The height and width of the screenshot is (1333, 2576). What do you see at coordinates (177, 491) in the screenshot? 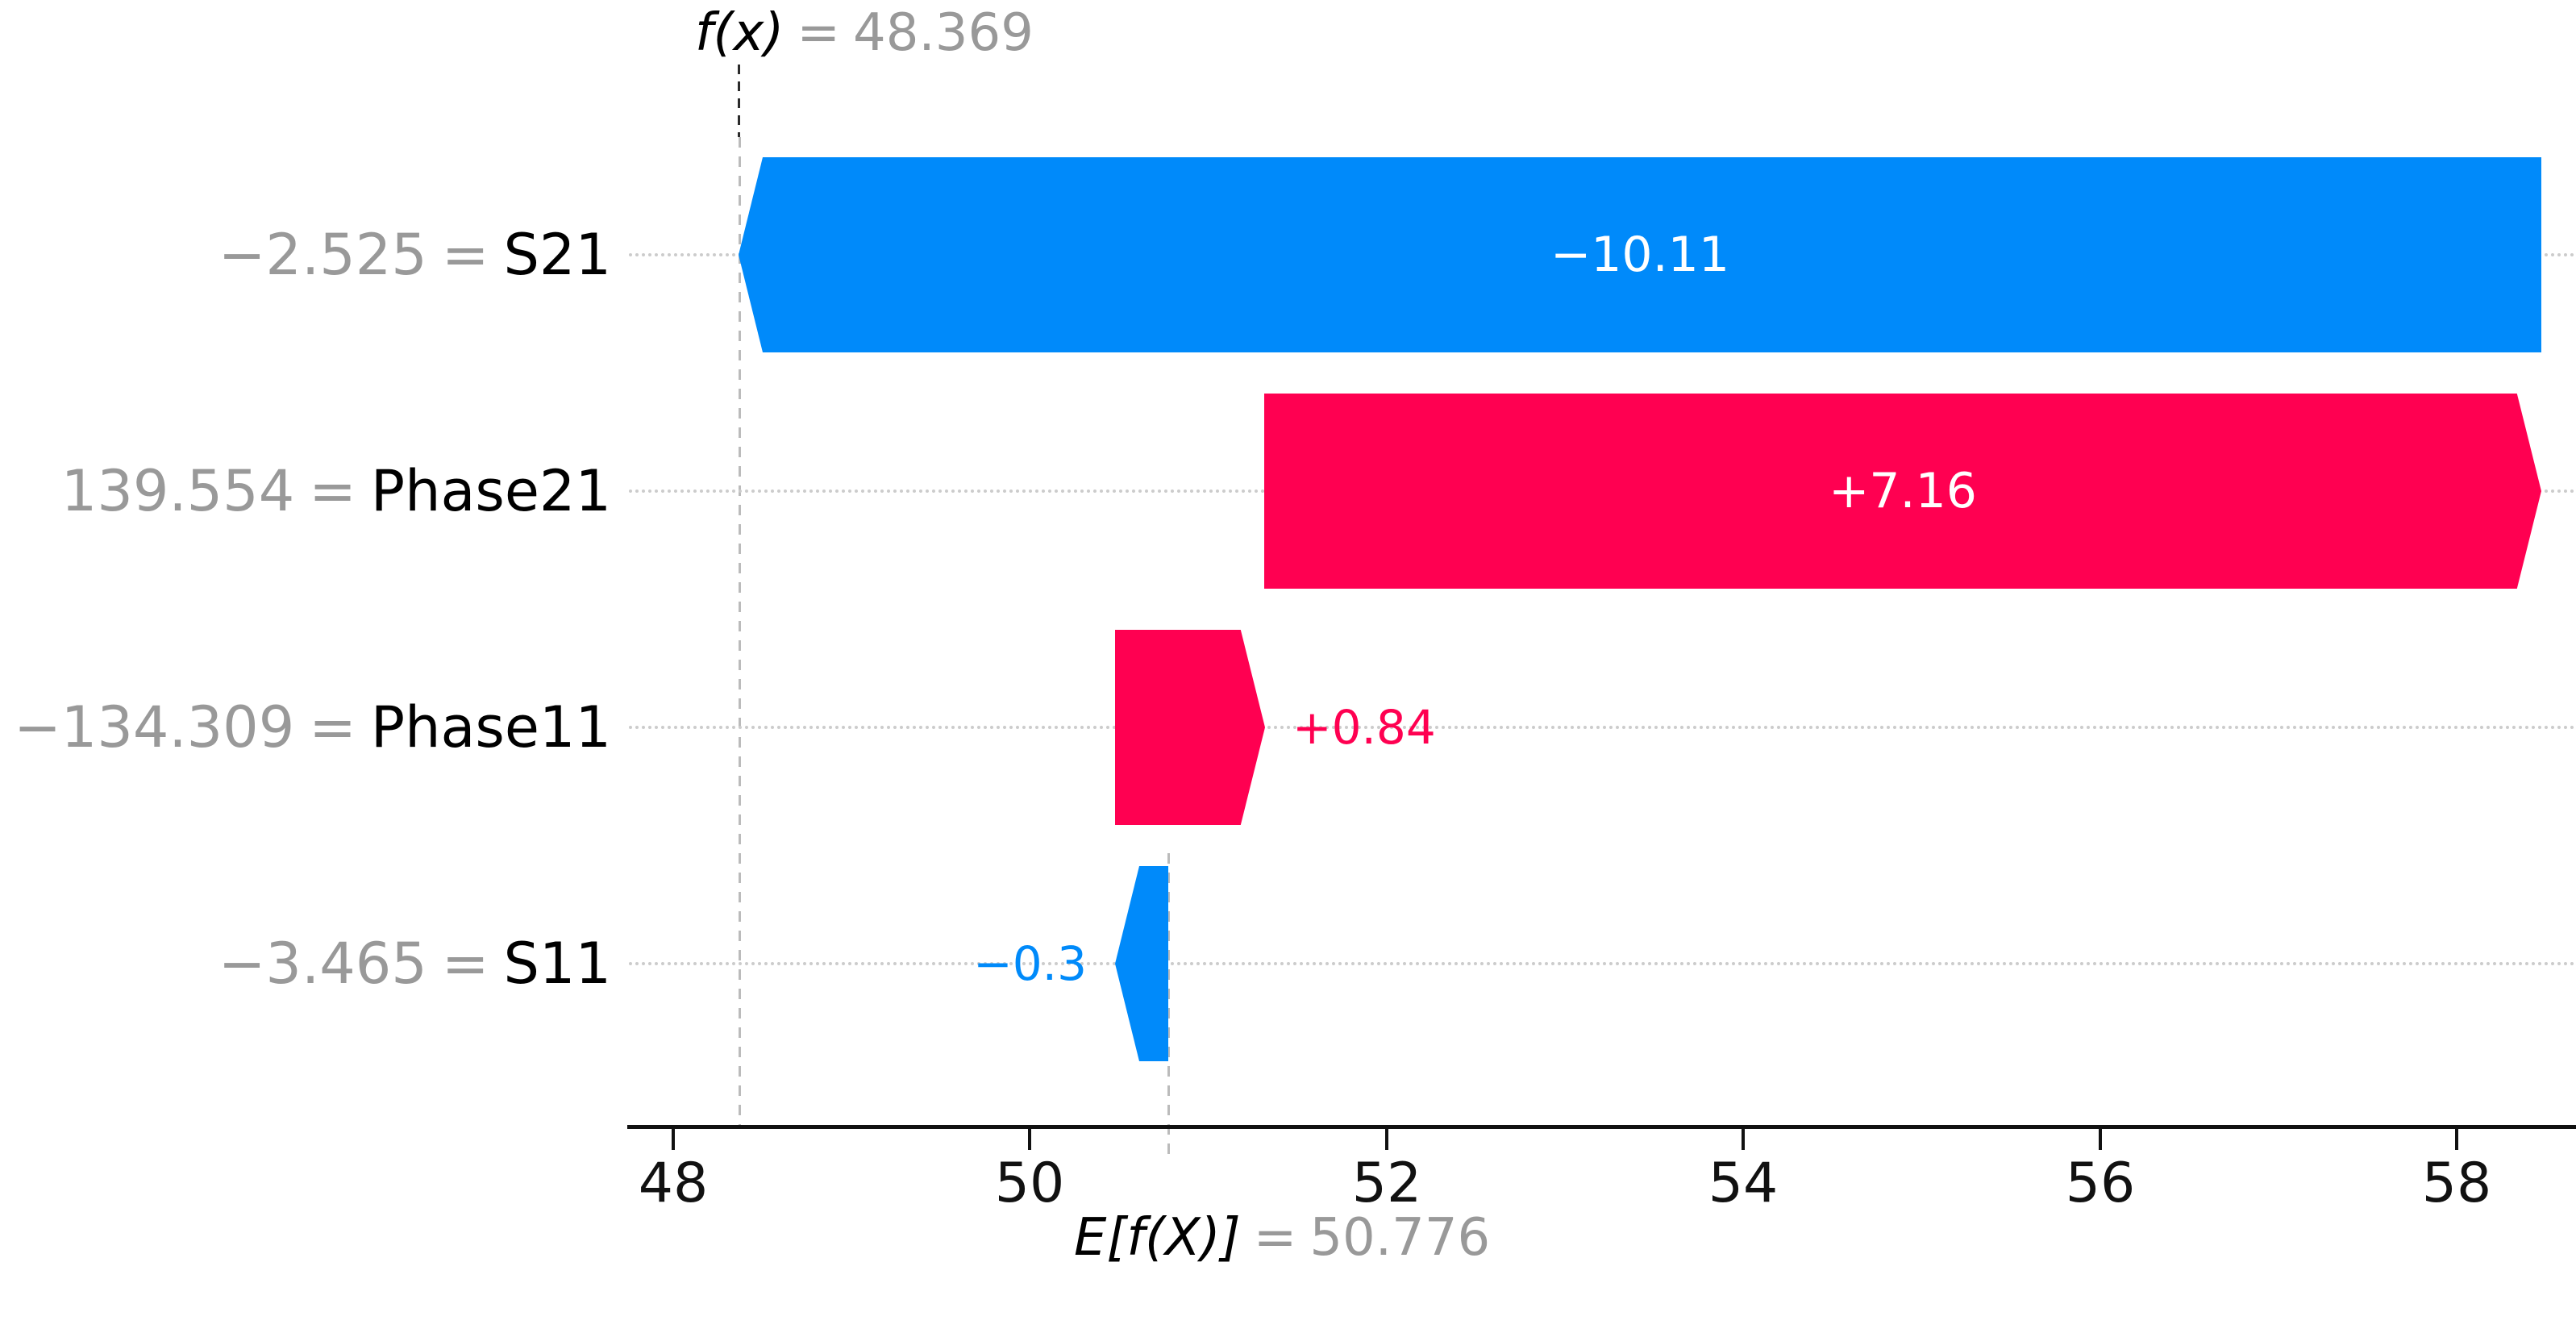
I see `feature-value: 139.554` at bounding box center [177, 491].